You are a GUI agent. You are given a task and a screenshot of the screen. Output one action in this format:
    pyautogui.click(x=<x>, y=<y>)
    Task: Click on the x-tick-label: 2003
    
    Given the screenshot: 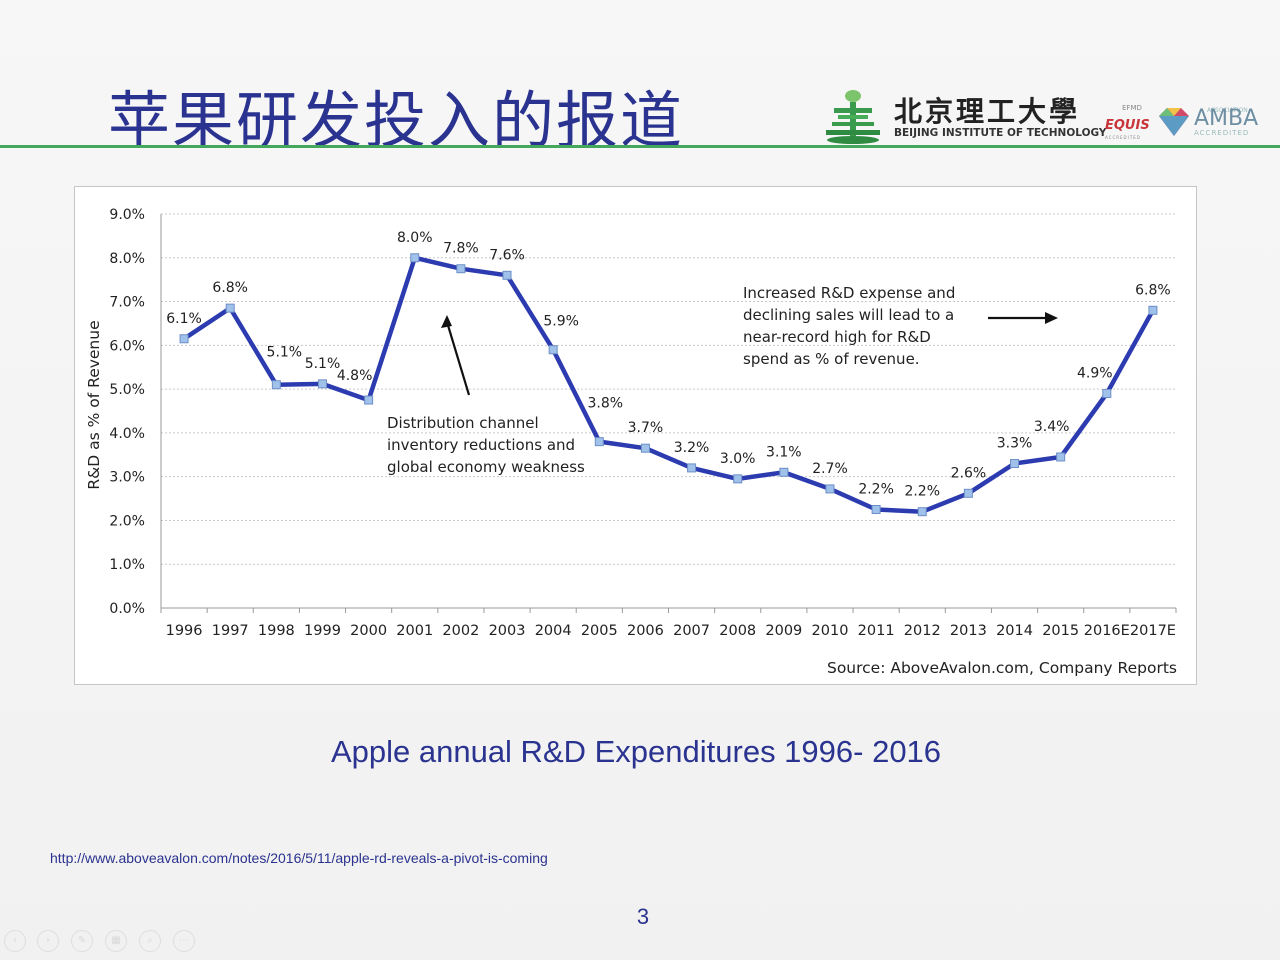 What is the action you would take?
    pyautogui.click(x=507, y=631)
    